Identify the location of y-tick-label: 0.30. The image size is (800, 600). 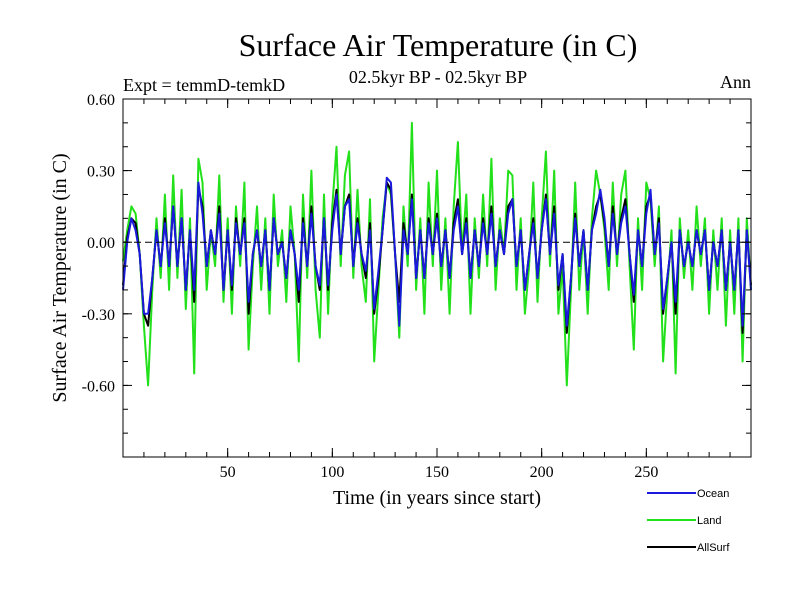
(101, 172).